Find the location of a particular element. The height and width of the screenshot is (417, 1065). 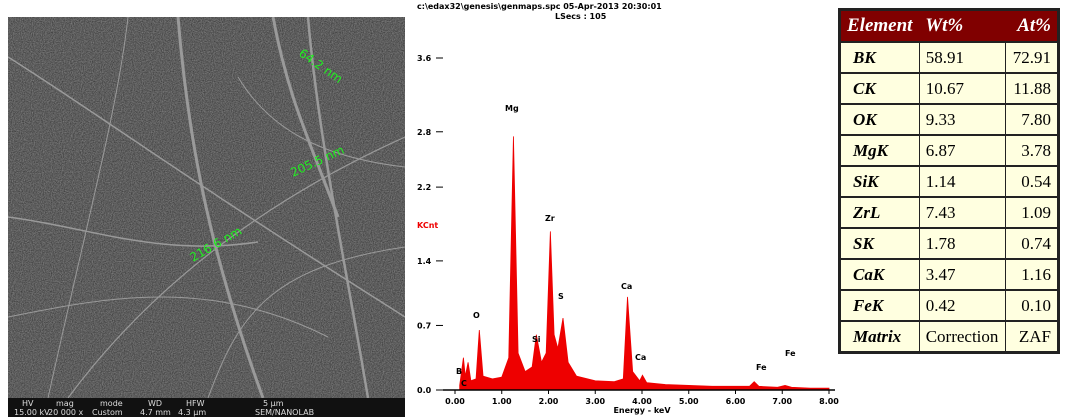

info-value: SEM/NANOLAB is located at coordinates (284, 412).